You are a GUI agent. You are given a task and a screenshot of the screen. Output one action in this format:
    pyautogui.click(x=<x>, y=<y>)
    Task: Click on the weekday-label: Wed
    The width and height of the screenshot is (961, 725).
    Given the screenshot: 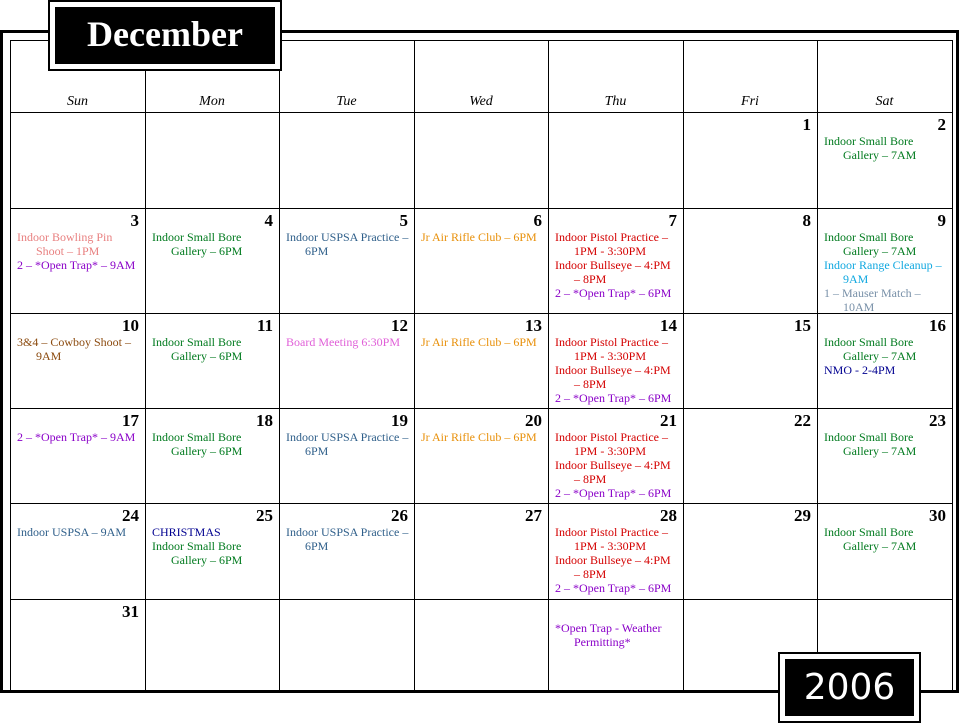 What is the action you would take?
    pyautogui.click(x=481, y=101)
    